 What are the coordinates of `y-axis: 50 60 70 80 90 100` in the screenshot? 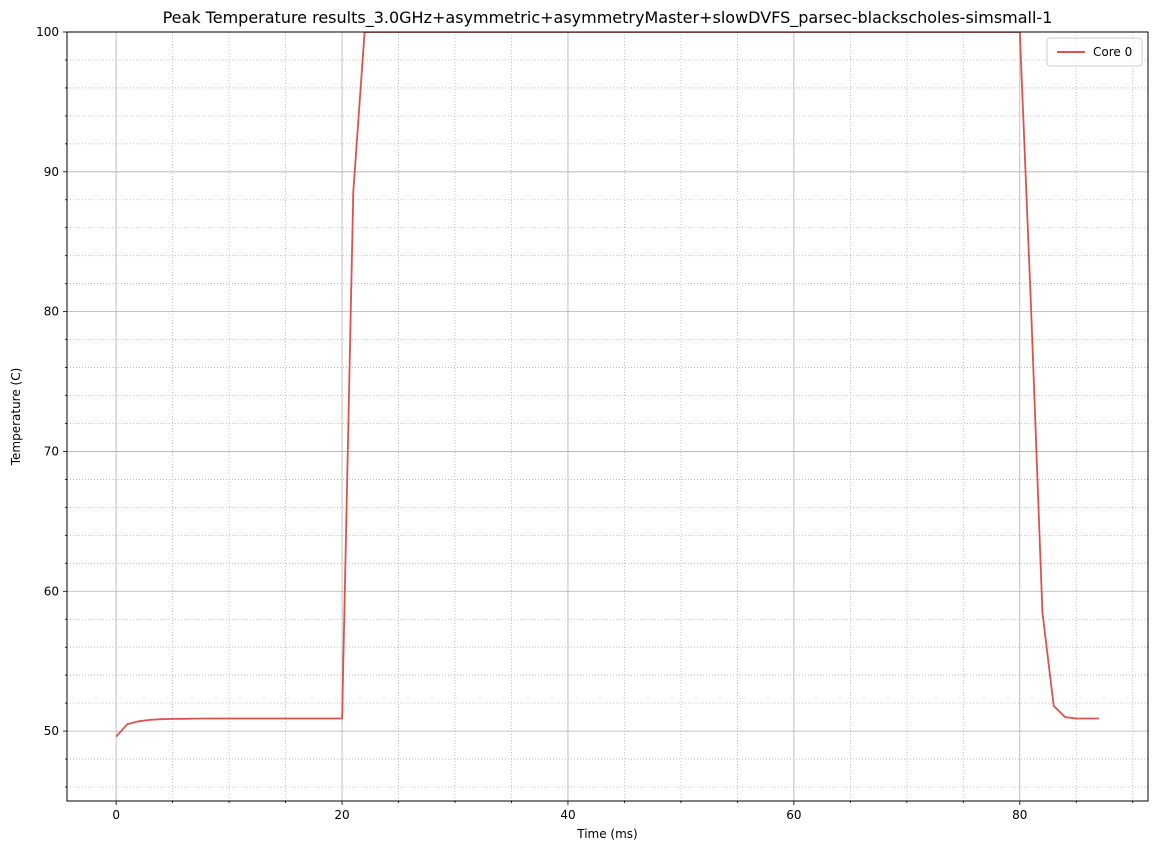 It's located at (51, 406).